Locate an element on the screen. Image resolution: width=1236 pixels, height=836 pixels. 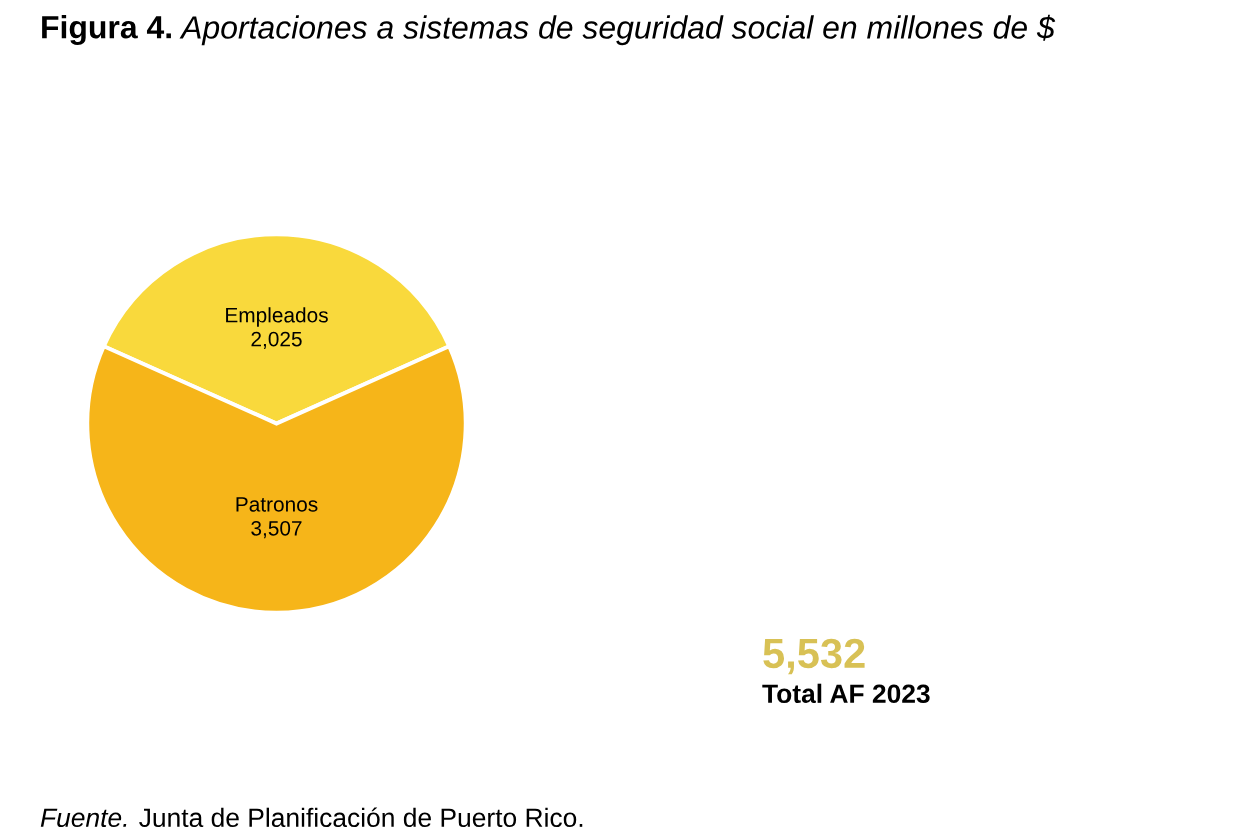
data-label: 2,025 is located at coordinates (276, 340).